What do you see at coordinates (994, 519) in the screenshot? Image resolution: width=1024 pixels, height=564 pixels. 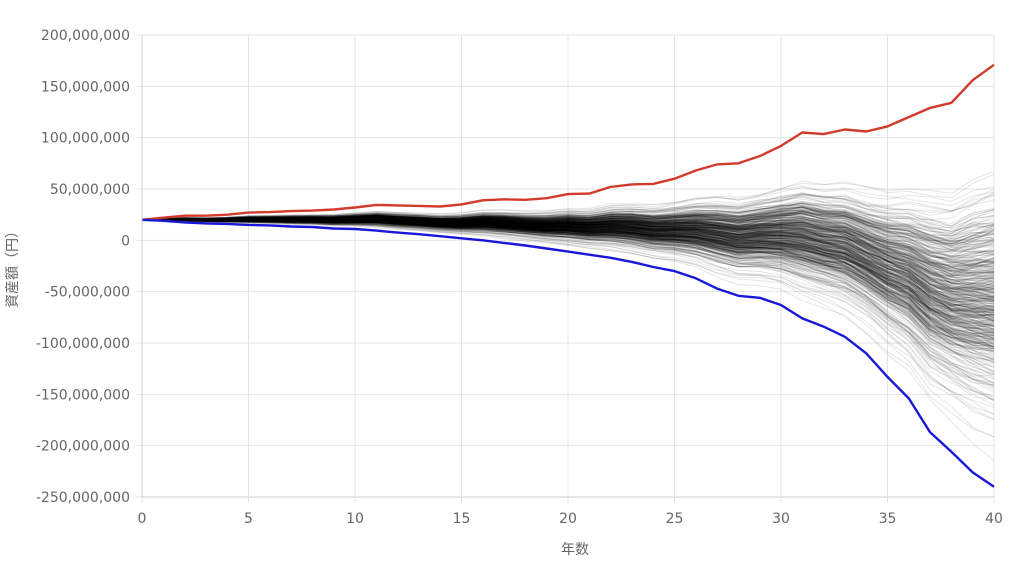 I see `x-tick-label: 40` at bounding box center [994, 519].